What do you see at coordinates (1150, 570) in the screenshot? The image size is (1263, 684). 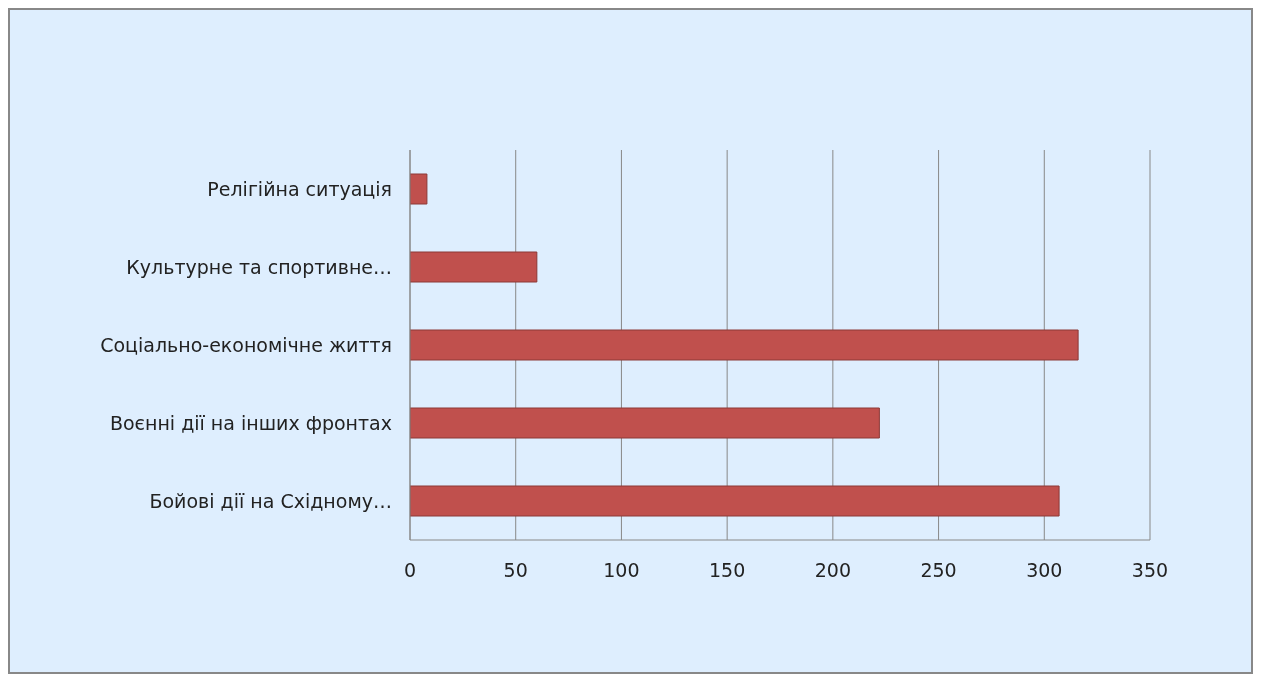 I see `x-tick-label: 350` at bounding box center [1150, 570].